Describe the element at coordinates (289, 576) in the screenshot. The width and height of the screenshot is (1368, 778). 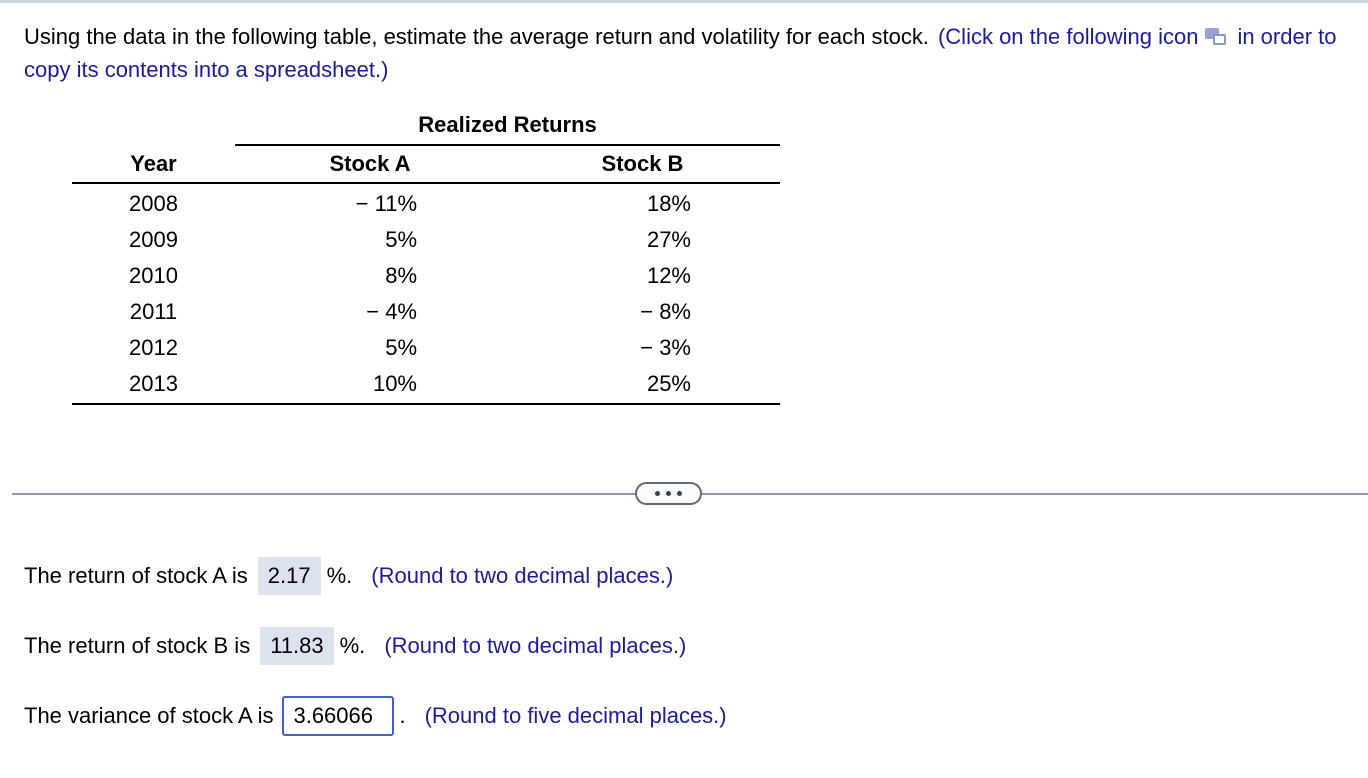
I see `return-a-answer-field: 2.17` at that location.